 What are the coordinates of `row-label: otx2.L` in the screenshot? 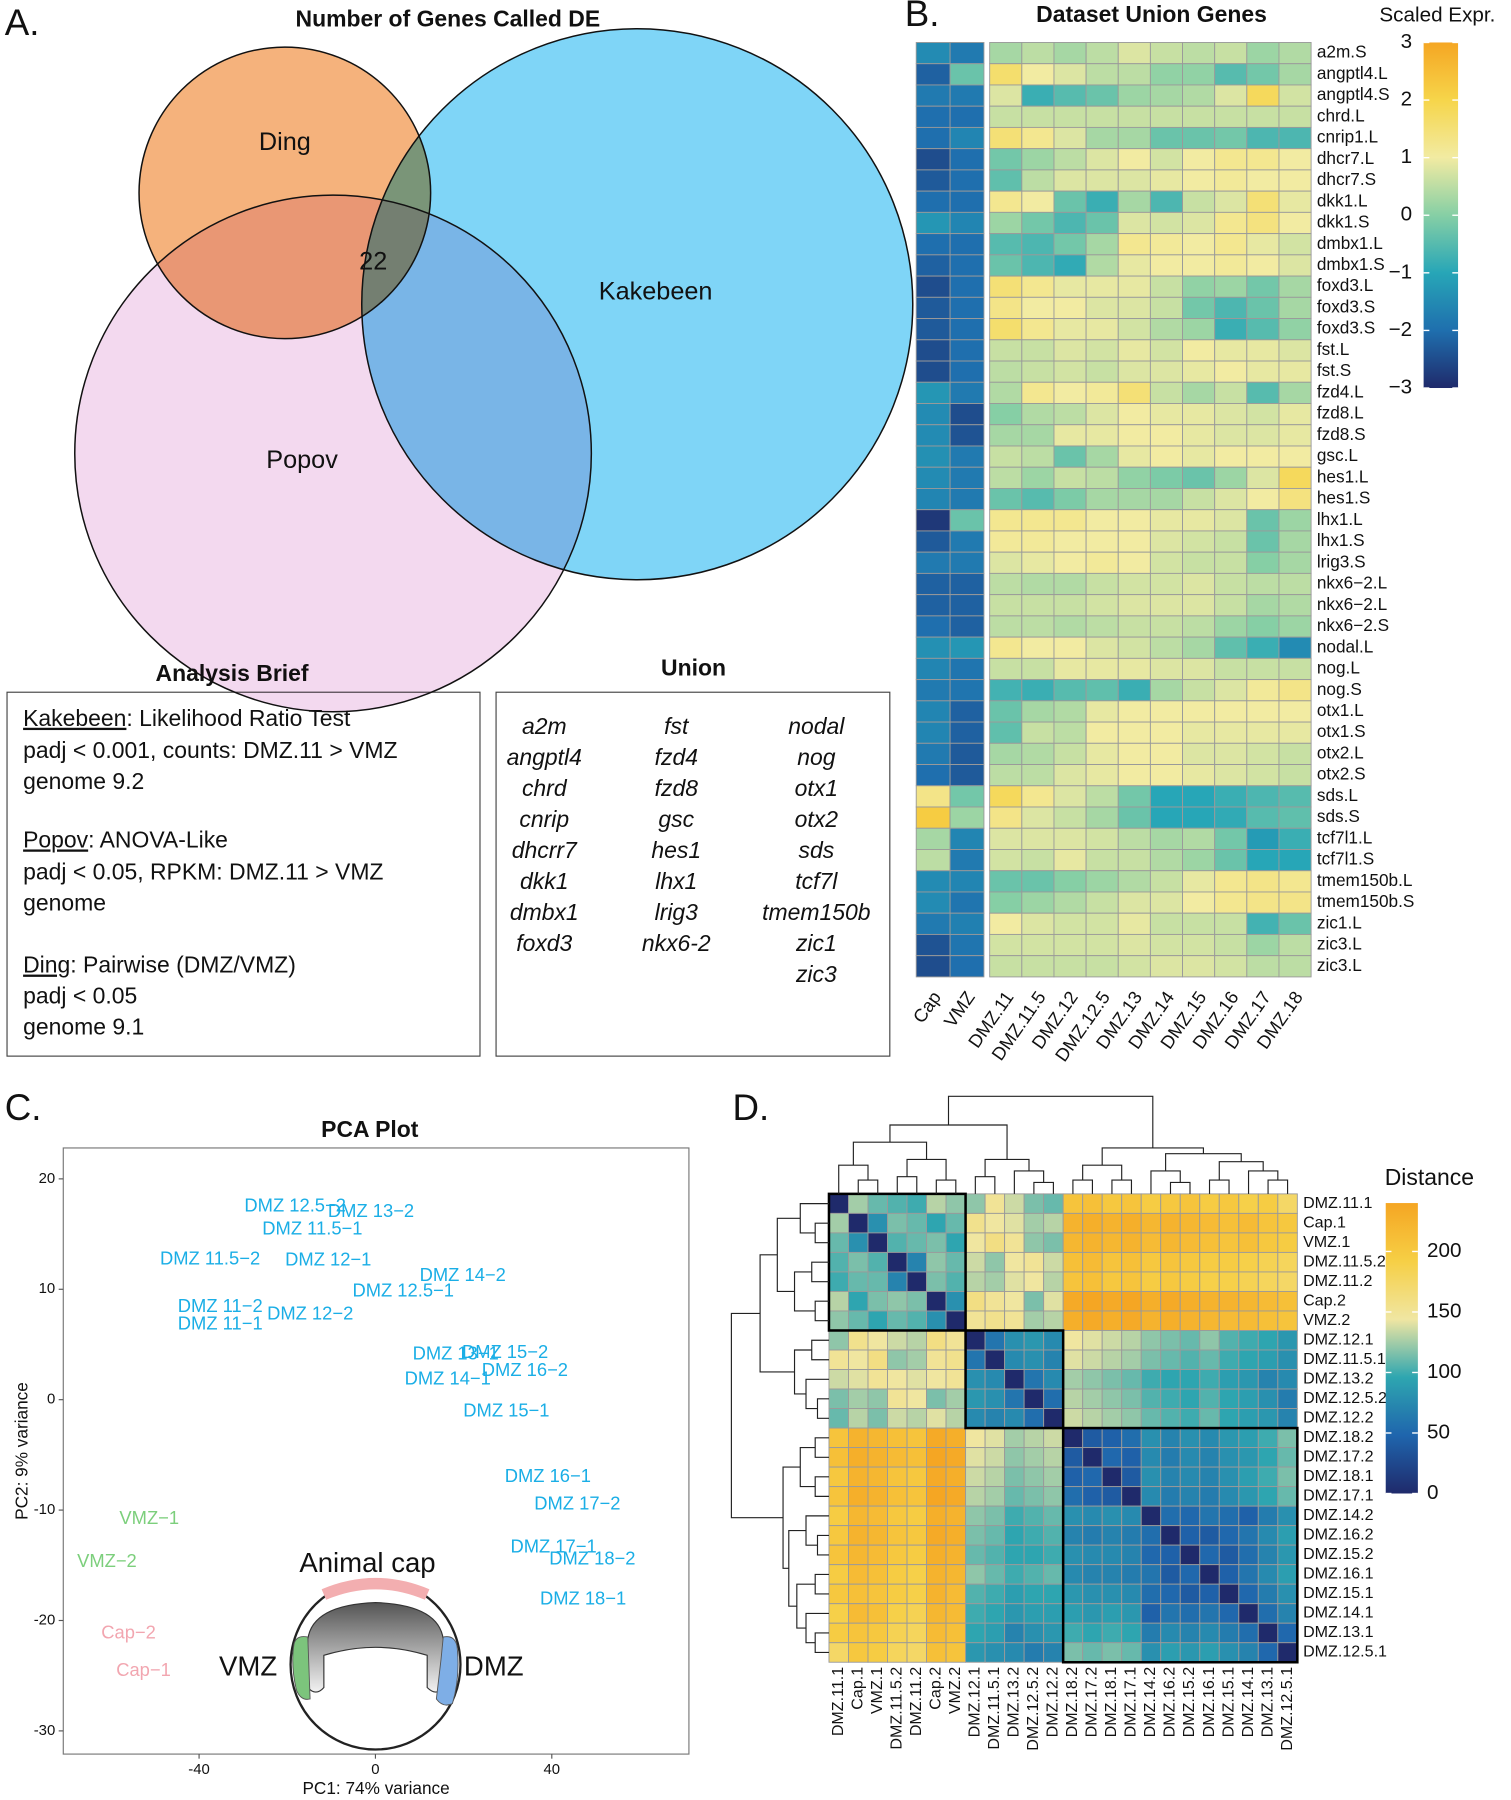 It's located at (1340, 752).